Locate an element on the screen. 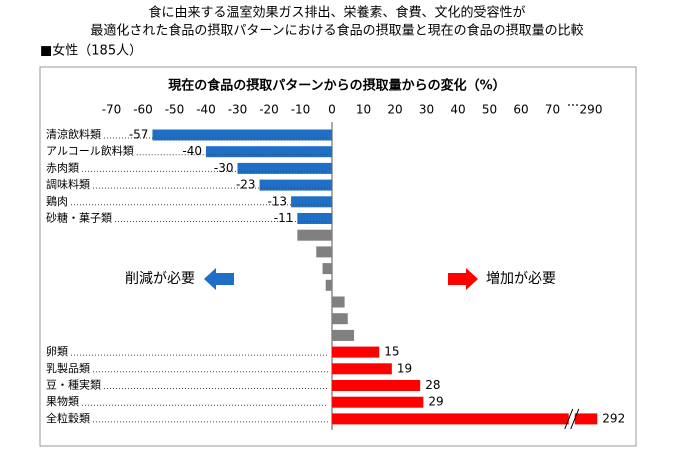 The width and height of the screenshot is (675, 450). x-tick-label: -10 is located at coordinates (301, 110).